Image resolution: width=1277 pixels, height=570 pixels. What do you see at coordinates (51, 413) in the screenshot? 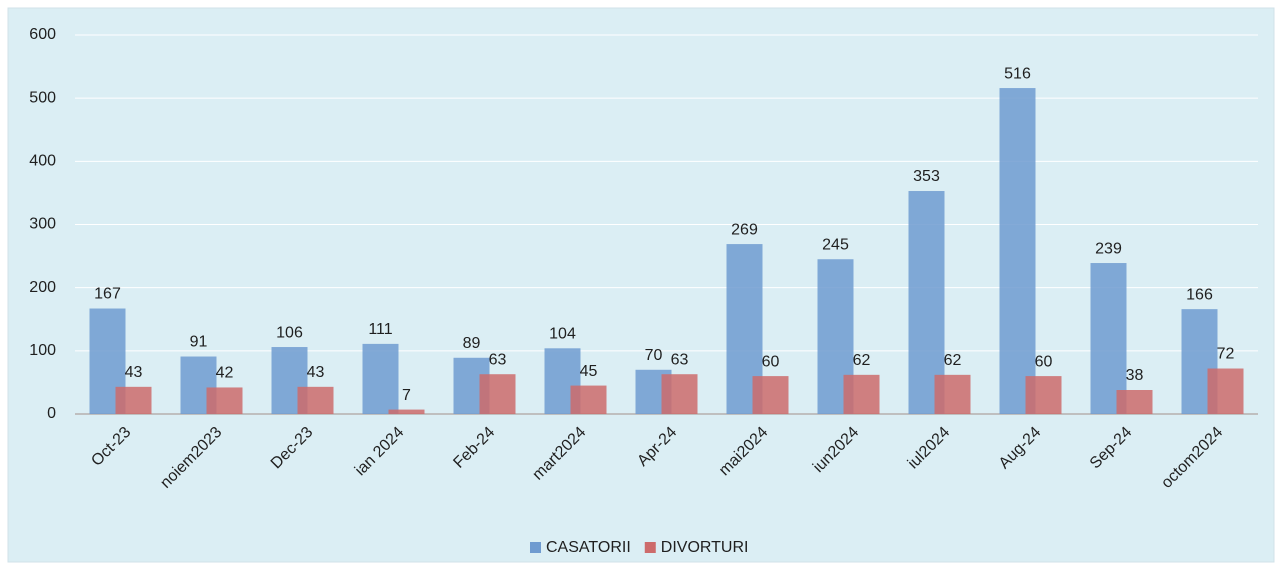
I see `y-tick-label: 0` at bounding box center [51, 413].